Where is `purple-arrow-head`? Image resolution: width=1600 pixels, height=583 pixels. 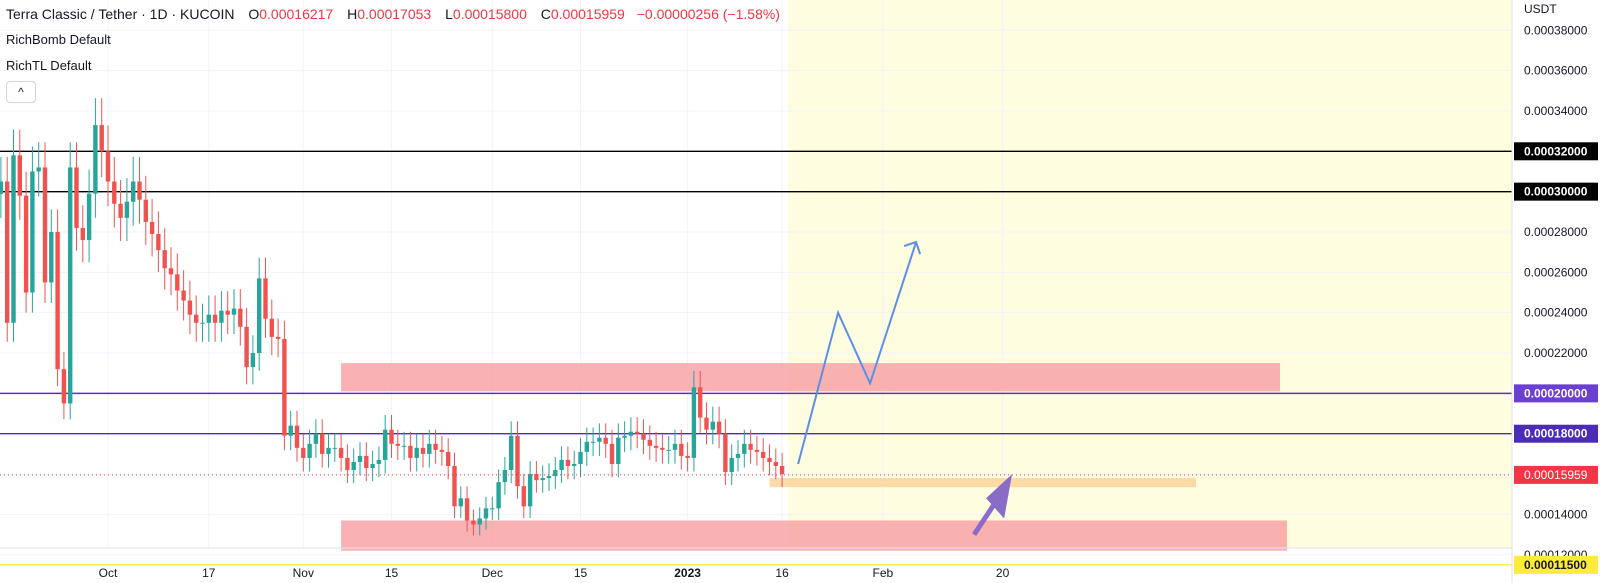 purple-arrow-head is located at coordinates (999, 496).